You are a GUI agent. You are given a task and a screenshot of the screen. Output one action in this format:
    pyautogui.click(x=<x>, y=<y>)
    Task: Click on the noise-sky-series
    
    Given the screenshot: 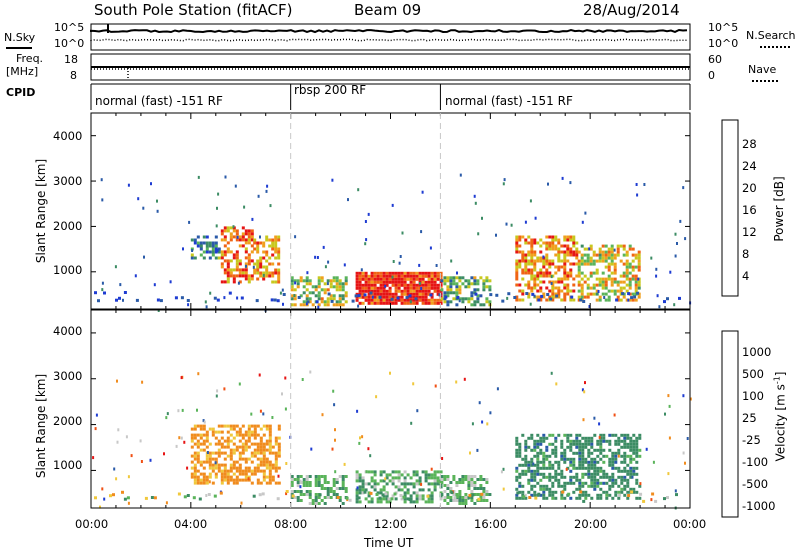 What is the action you would take?
    pyautogui.click(x=389, y=31)
    